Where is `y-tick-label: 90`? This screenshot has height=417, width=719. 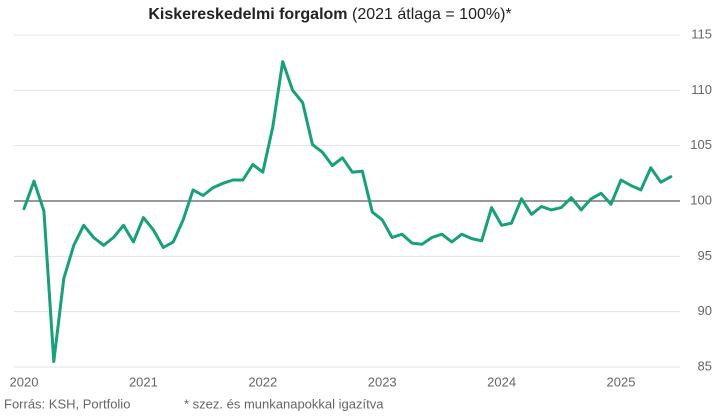 y-tick-label: 90 is located at coordinates (705, 310).